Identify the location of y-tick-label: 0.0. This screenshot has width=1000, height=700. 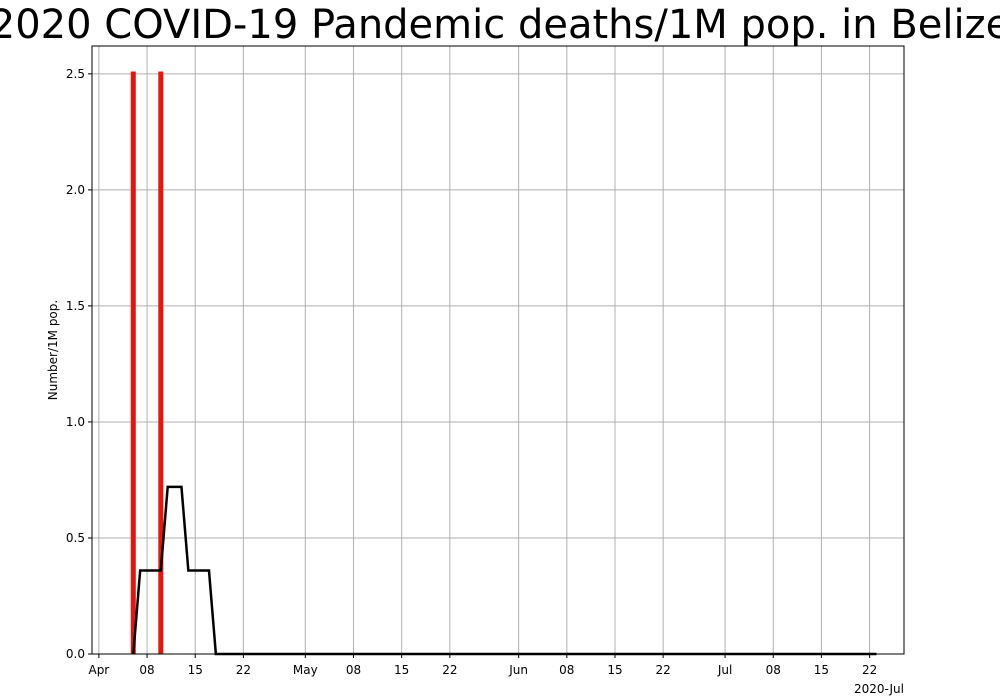
(75, 654).